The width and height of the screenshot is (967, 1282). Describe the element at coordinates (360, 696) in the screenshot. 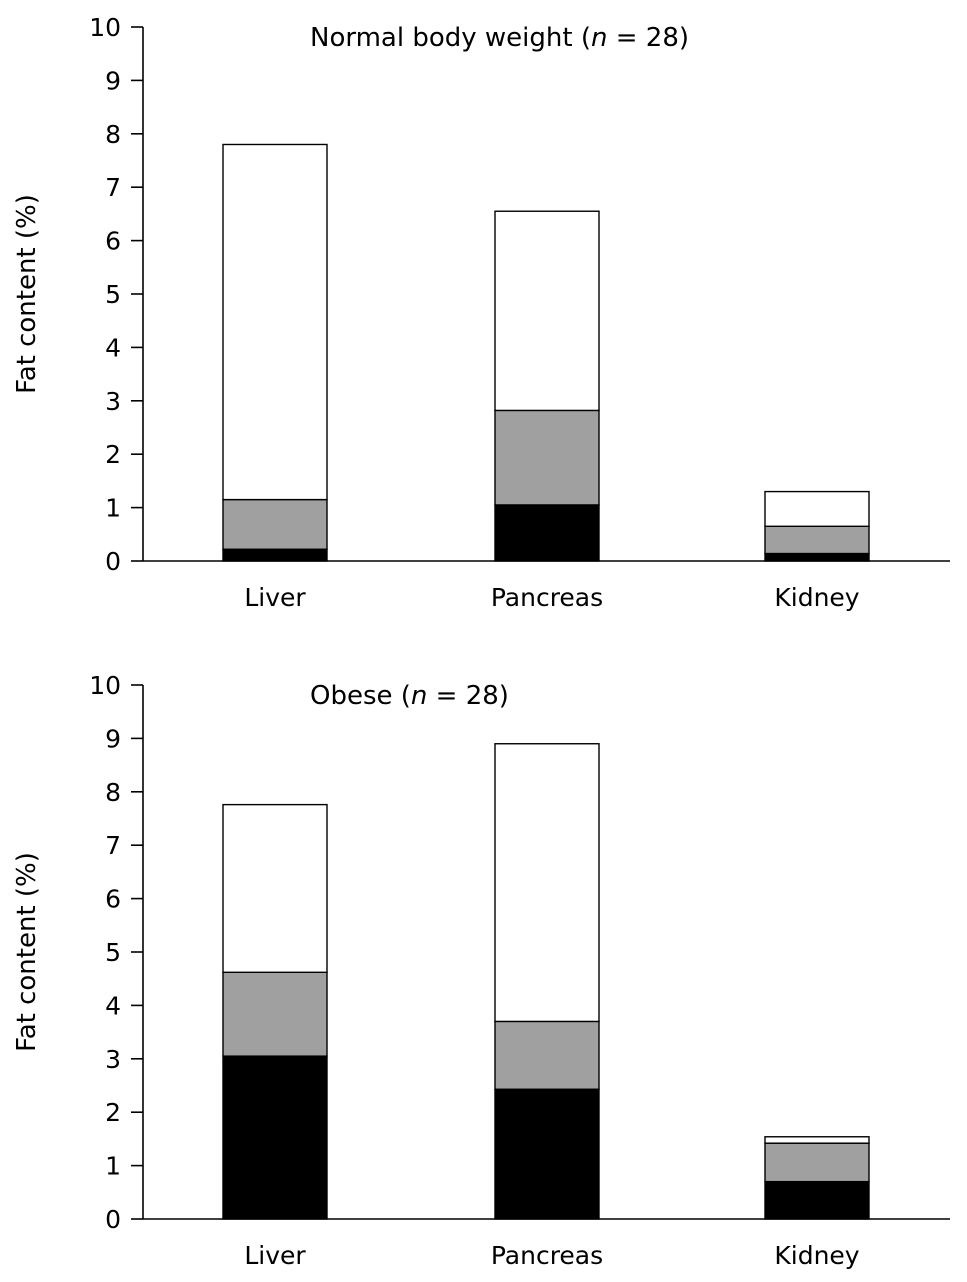

I see `chart-title-main: Obese (` at that location.